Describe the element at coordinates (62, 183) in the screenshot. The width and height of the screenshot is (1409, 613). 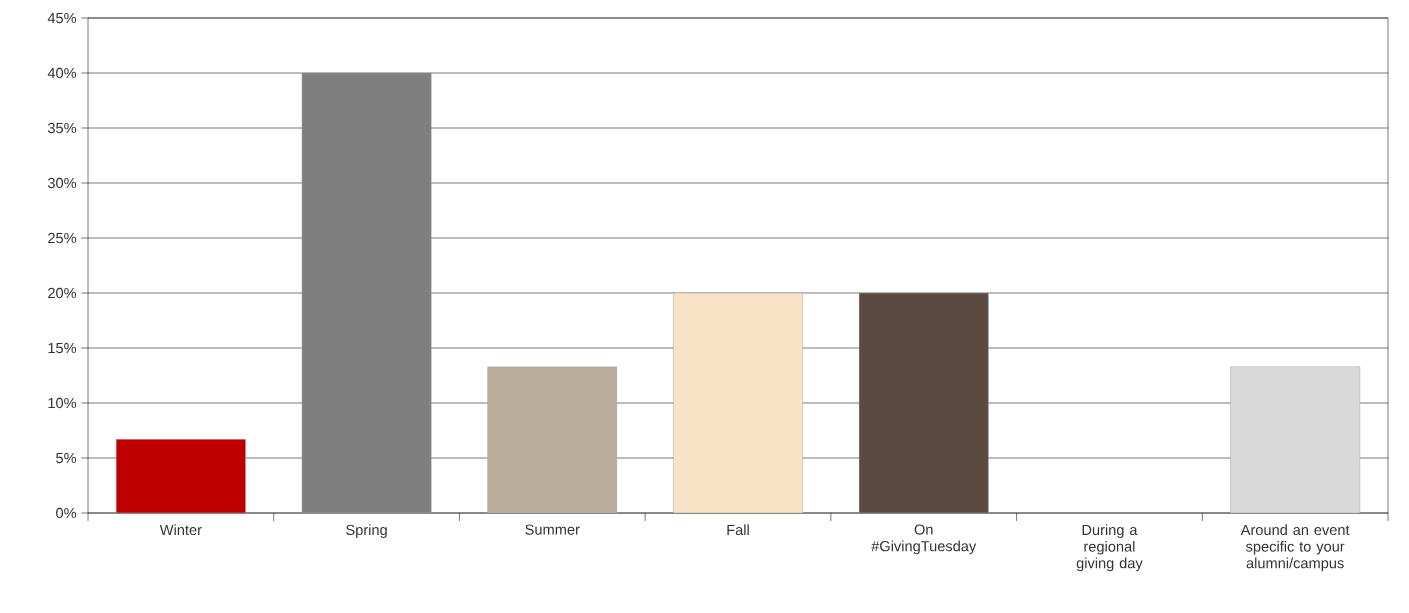
I see `y-tick-label: 30%` at that location.